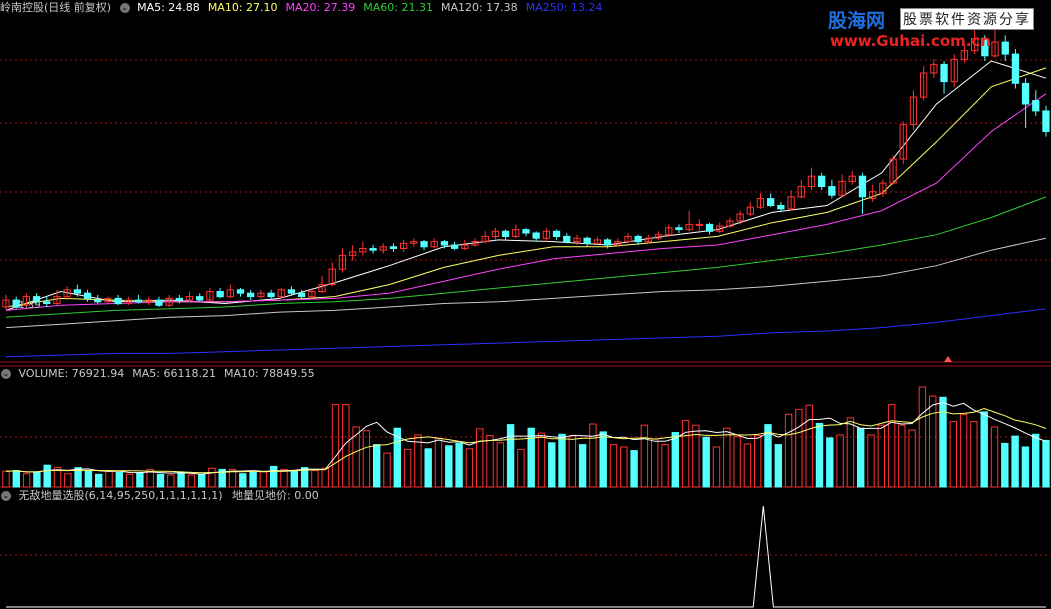 The width and height of the screenshot is (1051, 609). I want to click on volume-label-2: MA10: 78849.55, so click(269, 373).